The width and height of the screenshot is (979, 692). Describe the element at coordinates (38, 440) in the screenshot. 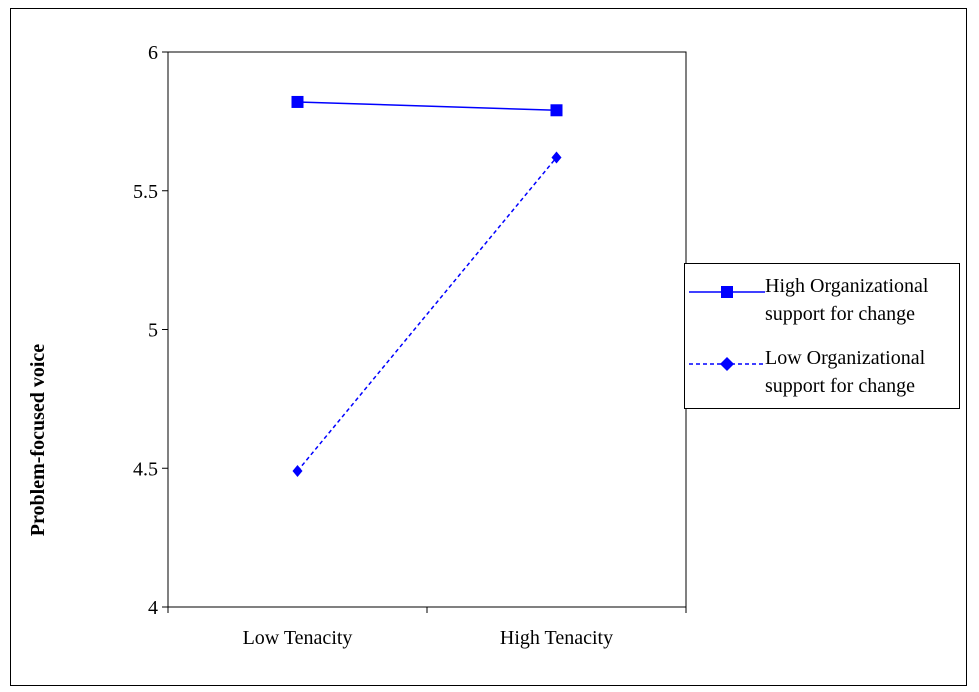

I see `y-axis-label: Problem-focused voice` at that location.